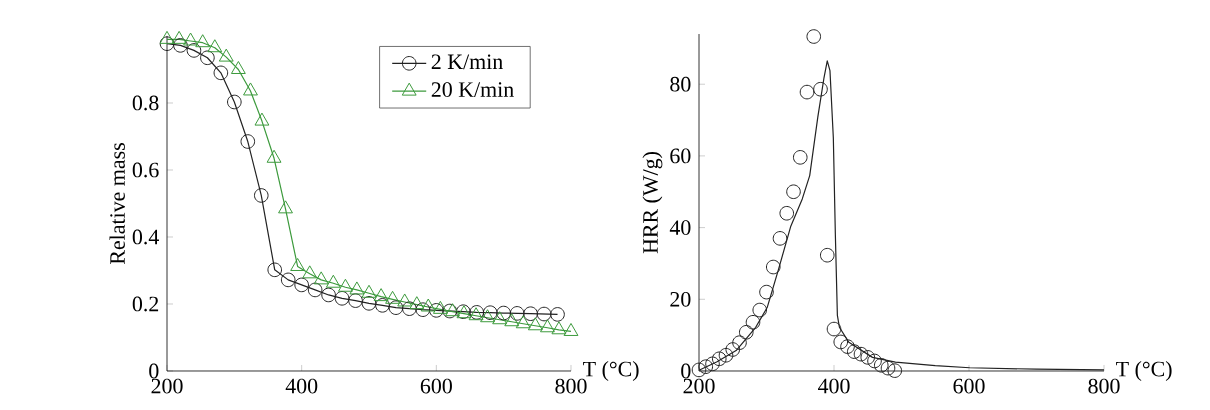 This screenshot has height=410, width=1210. I want to click on y-tick-label: 80, so click(680, 84).